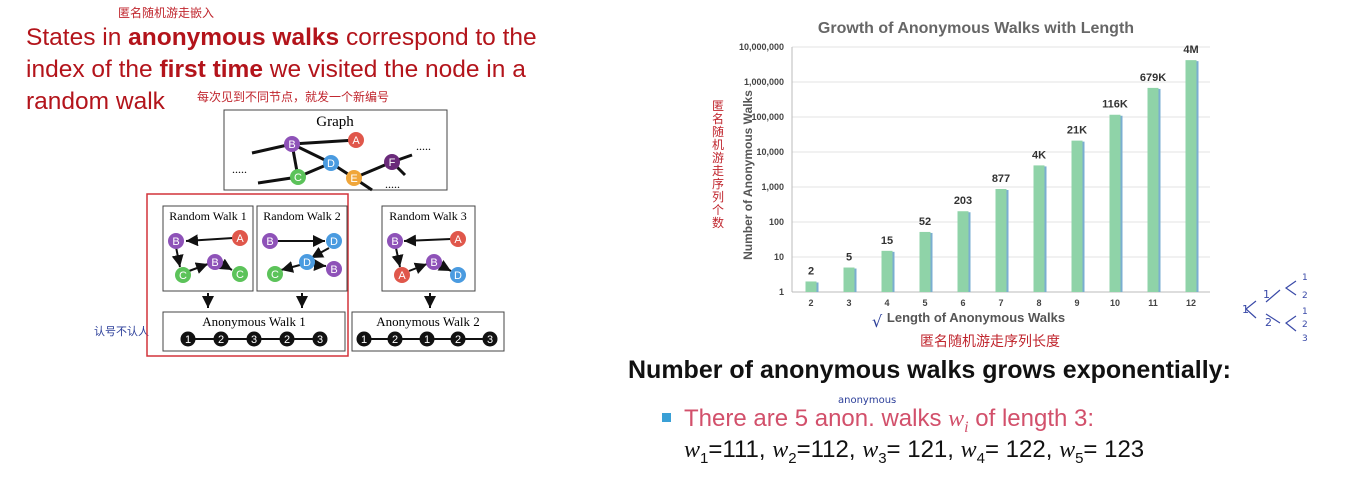 The height and width of the screenshot is (494, 1369). I want to click on walk-item: w1=111,, so click(728, 451).